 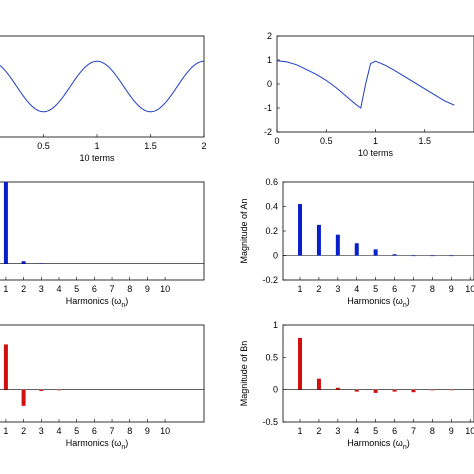 What do you see at coordinates (270, 280) in the screenshot?
I see `y-tick-label: -0.2` at bounding box center [270, 280].